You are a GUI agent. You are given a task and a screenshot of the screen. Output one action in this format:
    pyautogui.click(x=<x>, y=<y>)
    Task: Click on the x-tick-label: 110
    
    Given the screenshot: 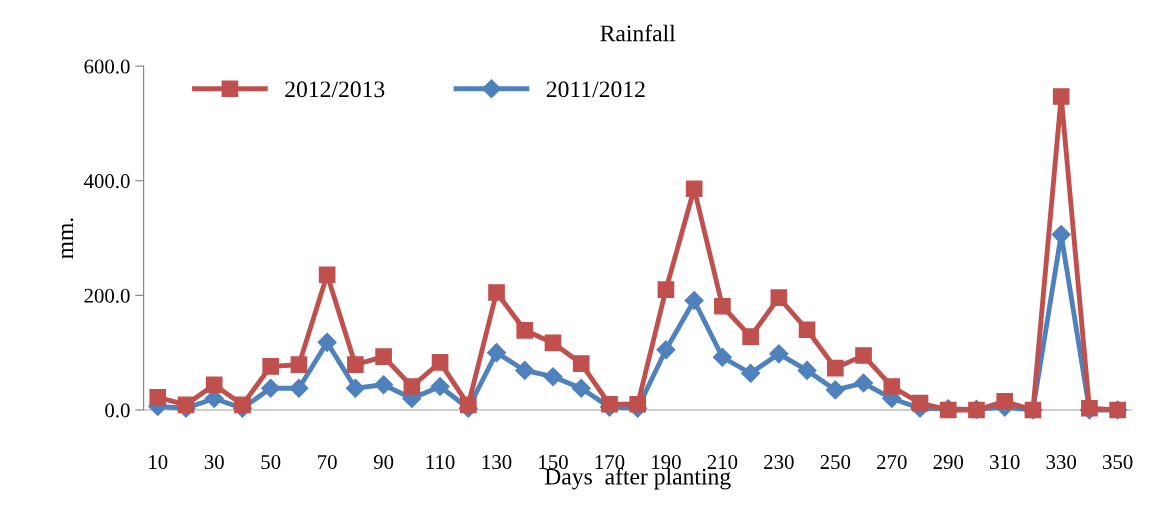 What is the action you would take?
    pyautogui.click(x=440, y=462)
    